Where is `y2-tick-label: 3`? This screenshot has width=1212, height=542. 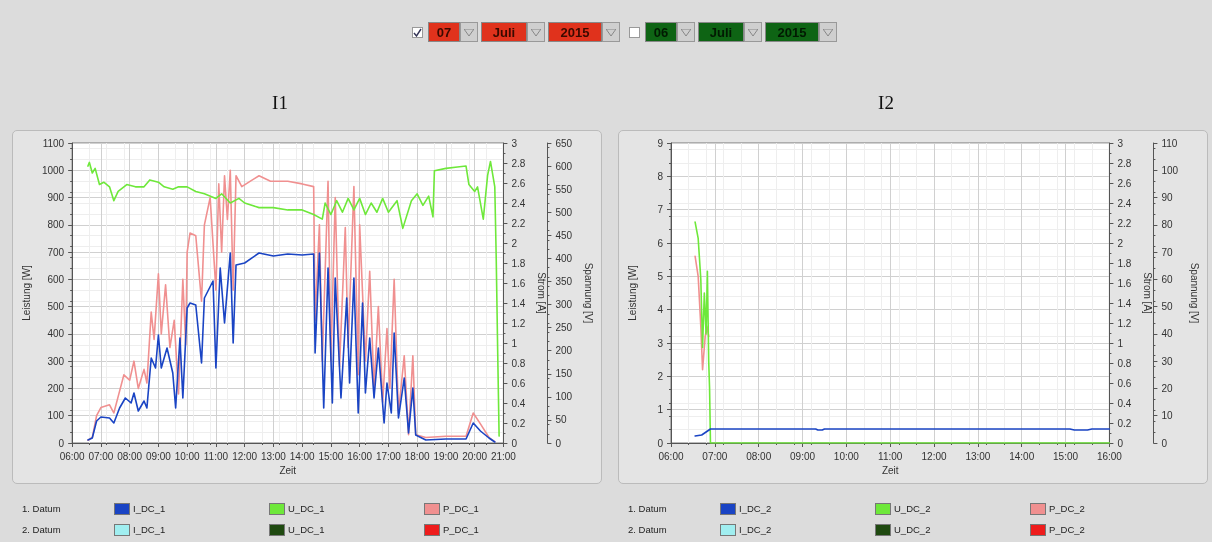
y2-tick-label: 3 is located at coordinates (514, 143).